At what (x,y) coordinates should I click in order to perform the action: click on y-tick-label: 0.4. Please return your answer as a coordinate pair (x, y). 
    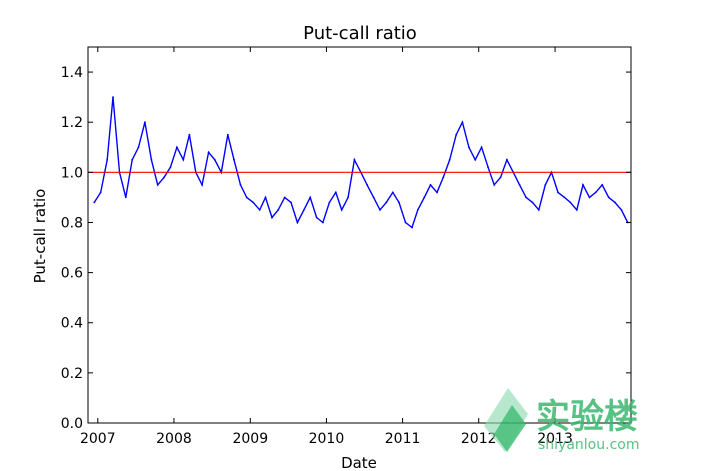
    Looking at the image, I should click on (72, 324).